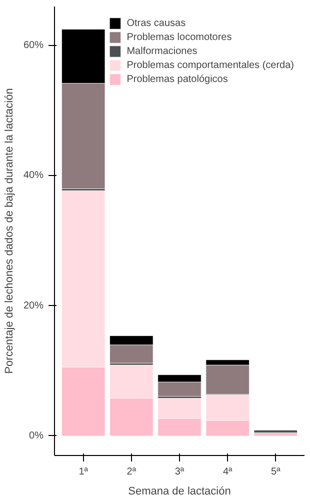 This screenshot has width=310, height=500. What do you see at coordinates (33, 306) in the screenshot?
I see `y-tick-label: 20%` at bounding box center [33, 306].